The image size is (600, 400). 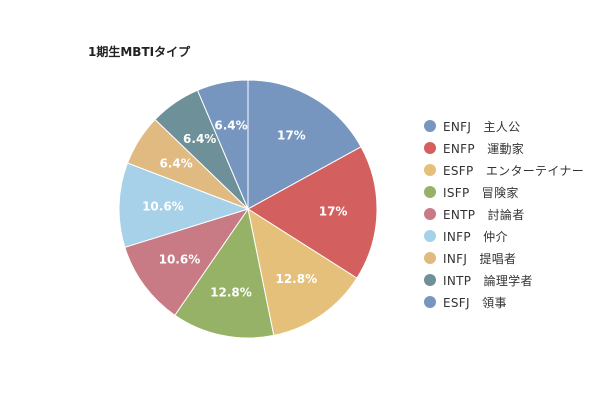 I want to click on slice-value-label-0: 17%, so click(x=291, y=136).